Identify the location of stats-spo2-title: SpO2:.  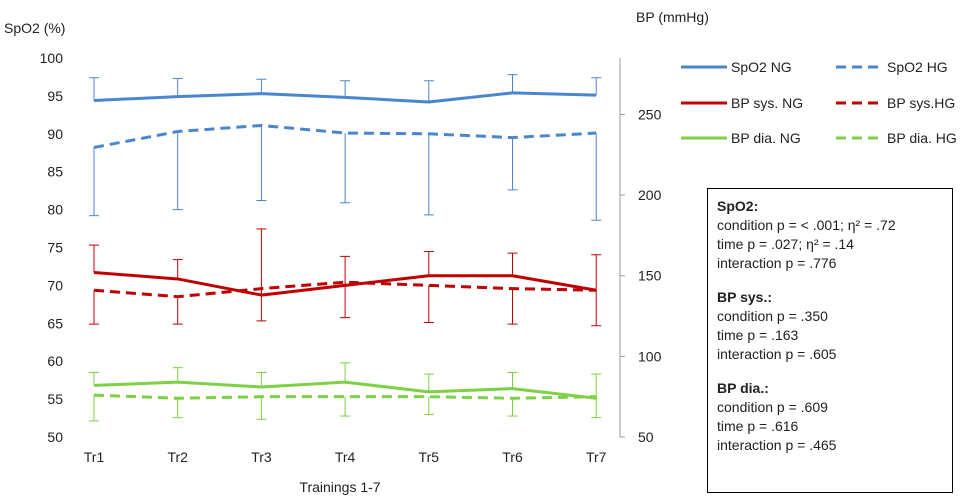
(738, 206).